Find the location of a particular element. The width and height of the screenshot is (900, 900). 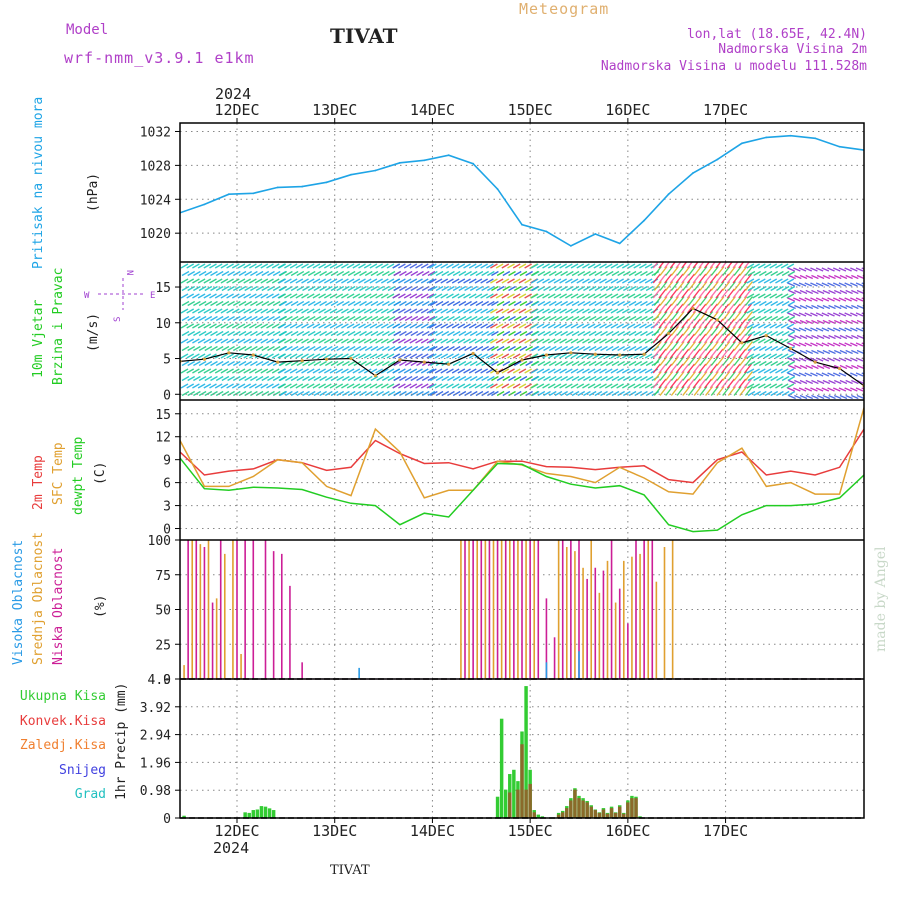

ytick-label-cloud_cover-3: 75 is located at coordinates (163, 576).